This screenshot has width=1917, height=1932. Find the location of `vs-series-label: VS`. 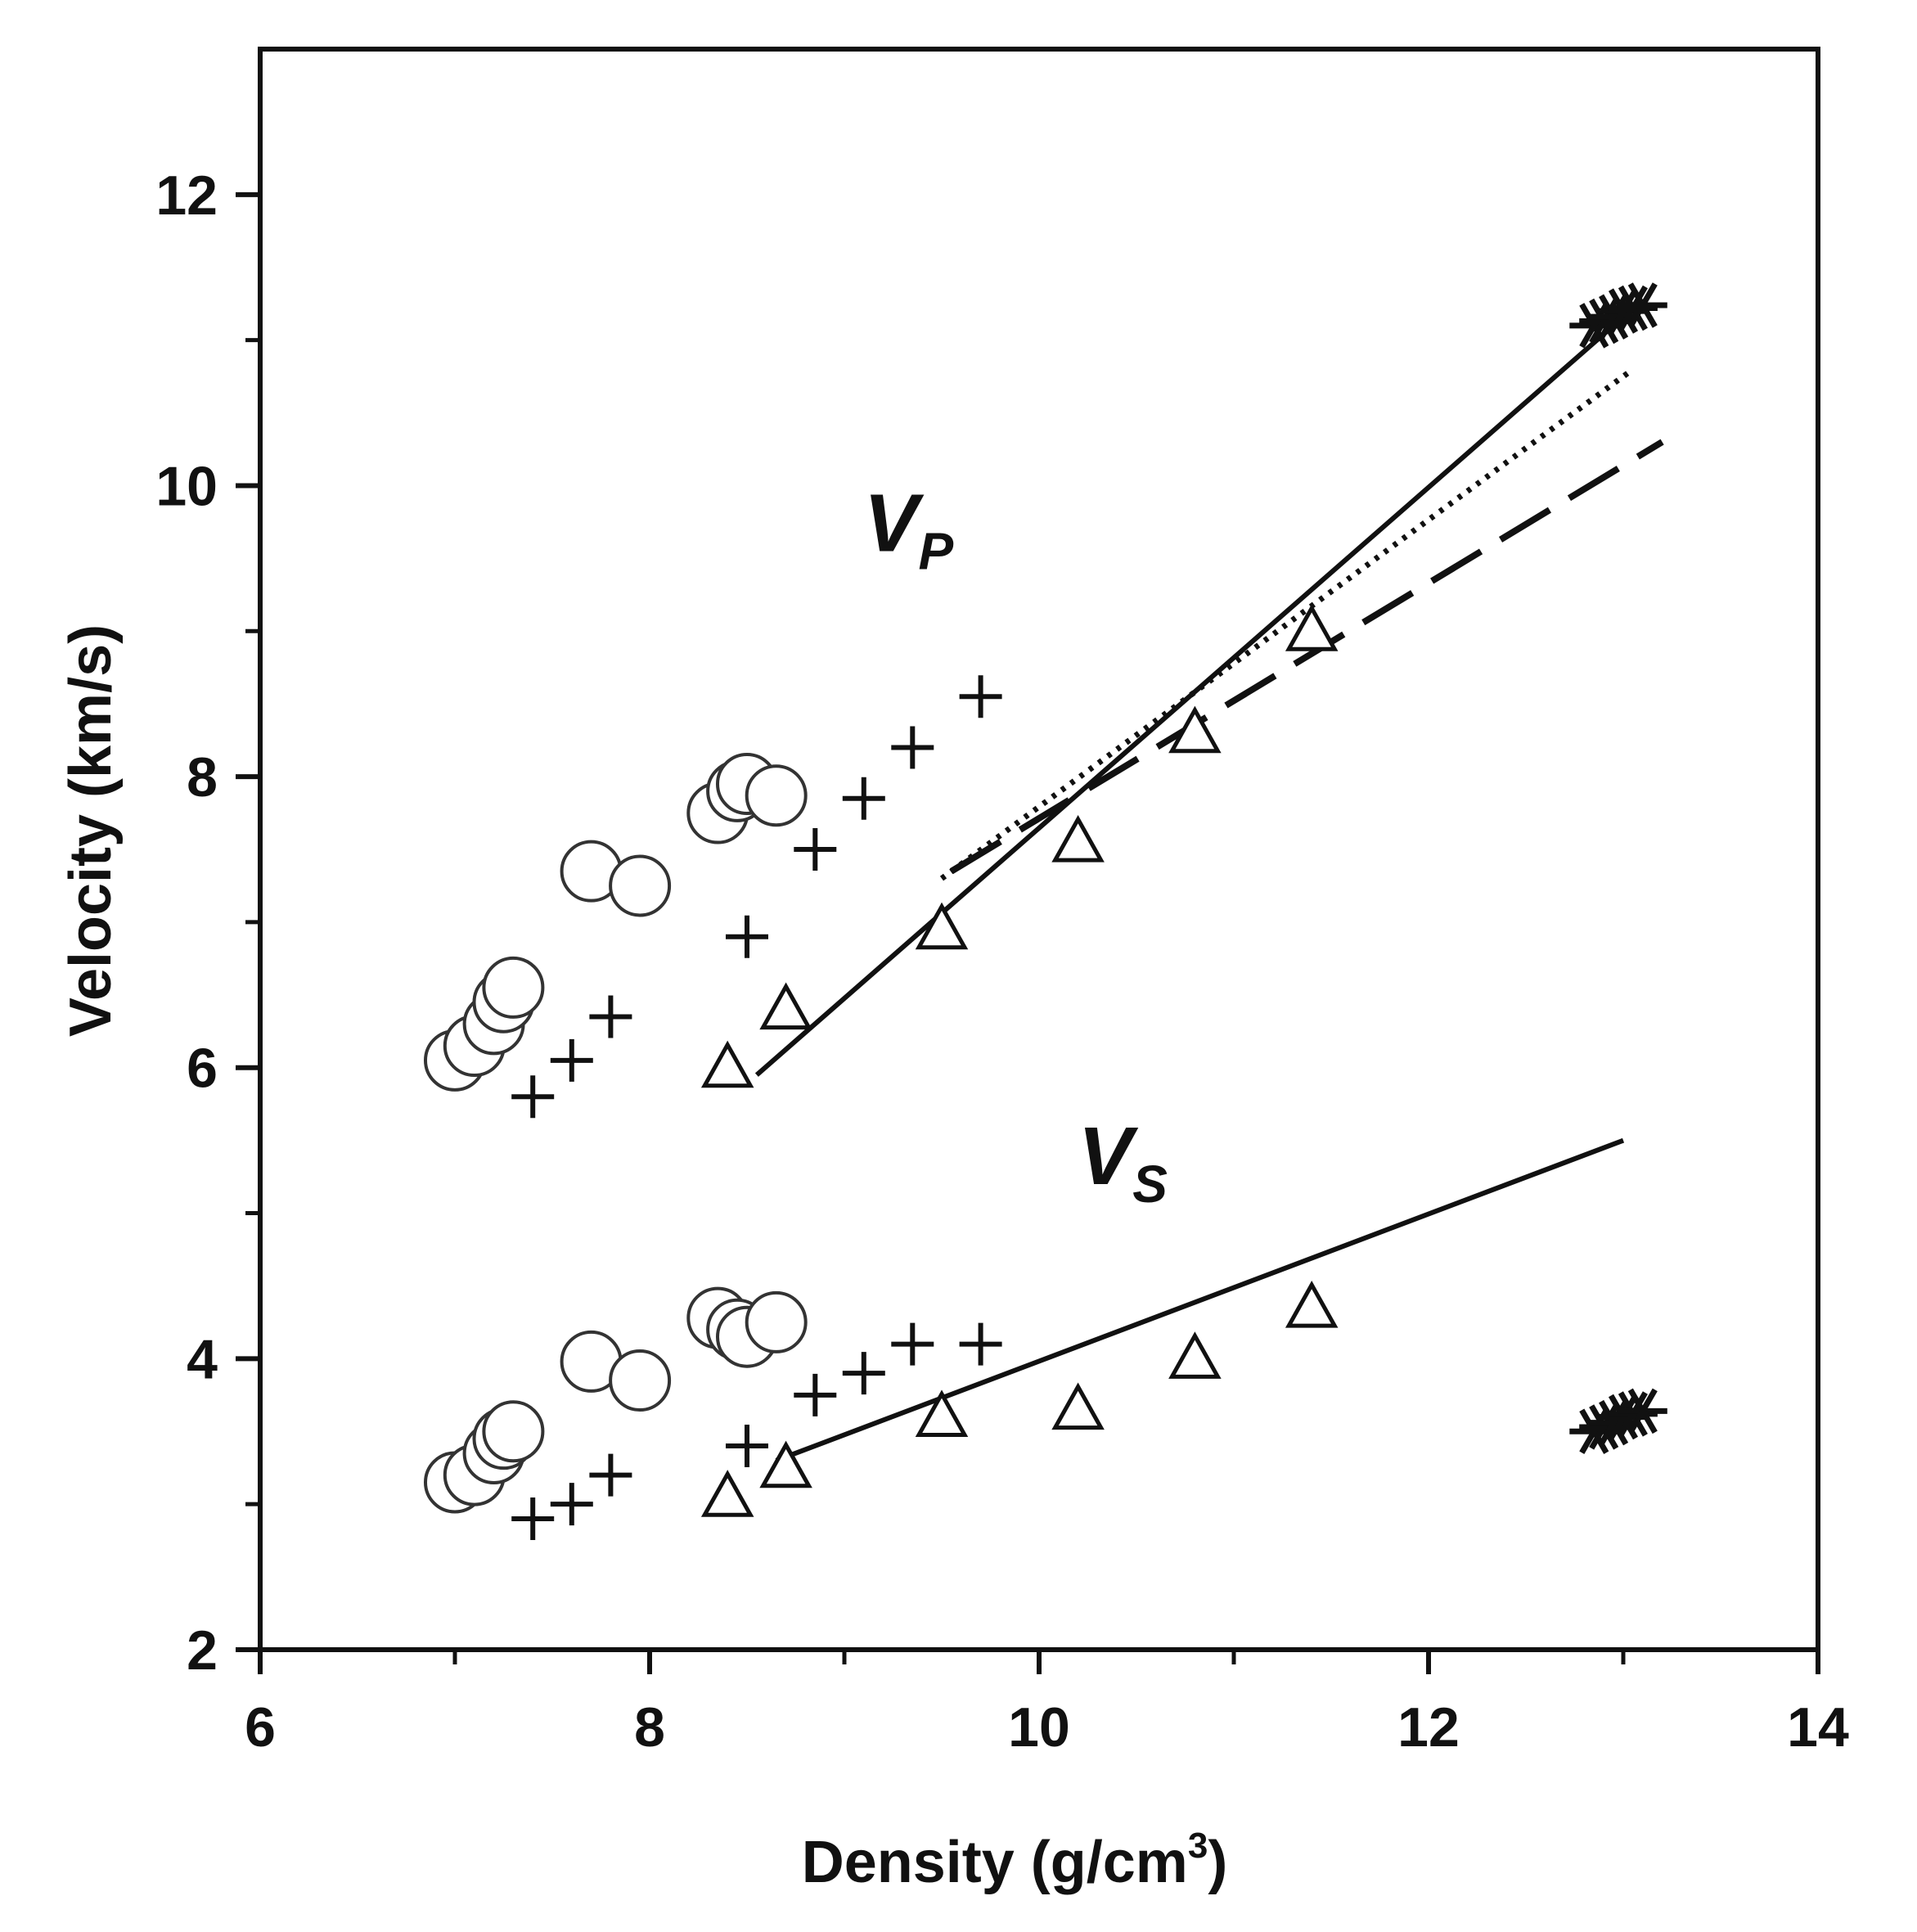

vs-series-label: VS is located at coordinates (1123, 1162).